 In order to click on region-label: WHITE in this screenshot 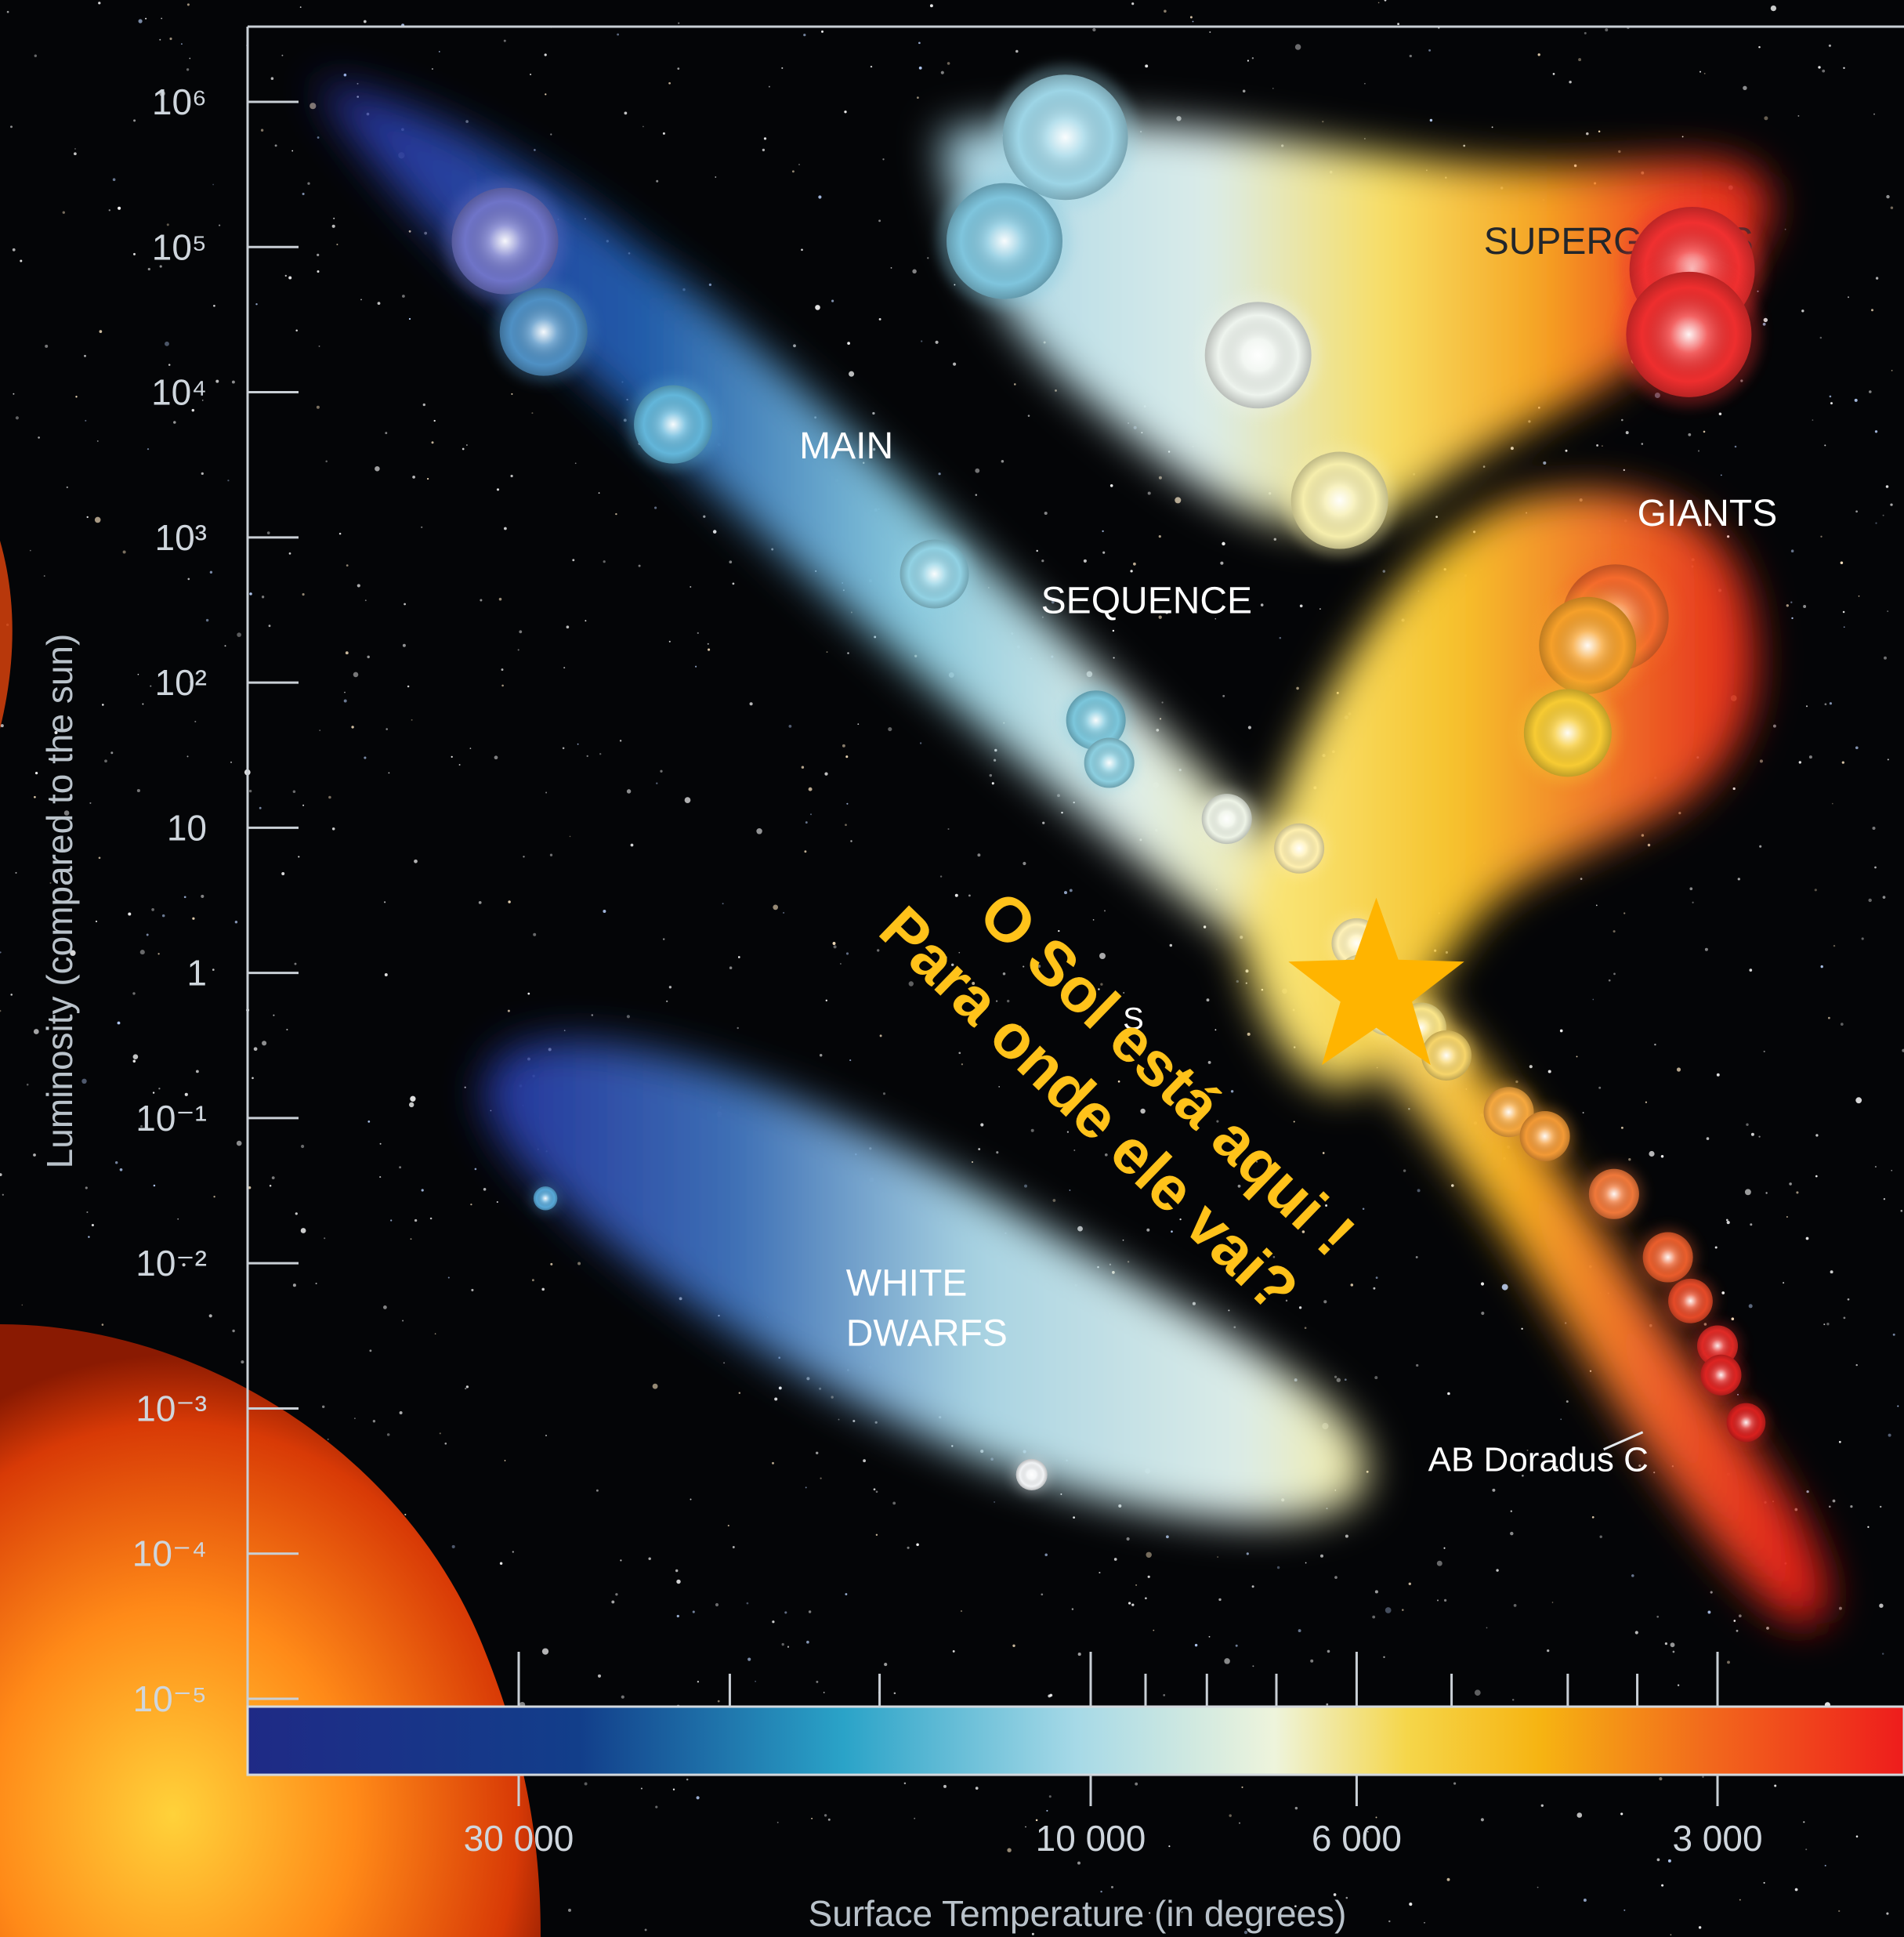, I will do `click(907, 1283)`.